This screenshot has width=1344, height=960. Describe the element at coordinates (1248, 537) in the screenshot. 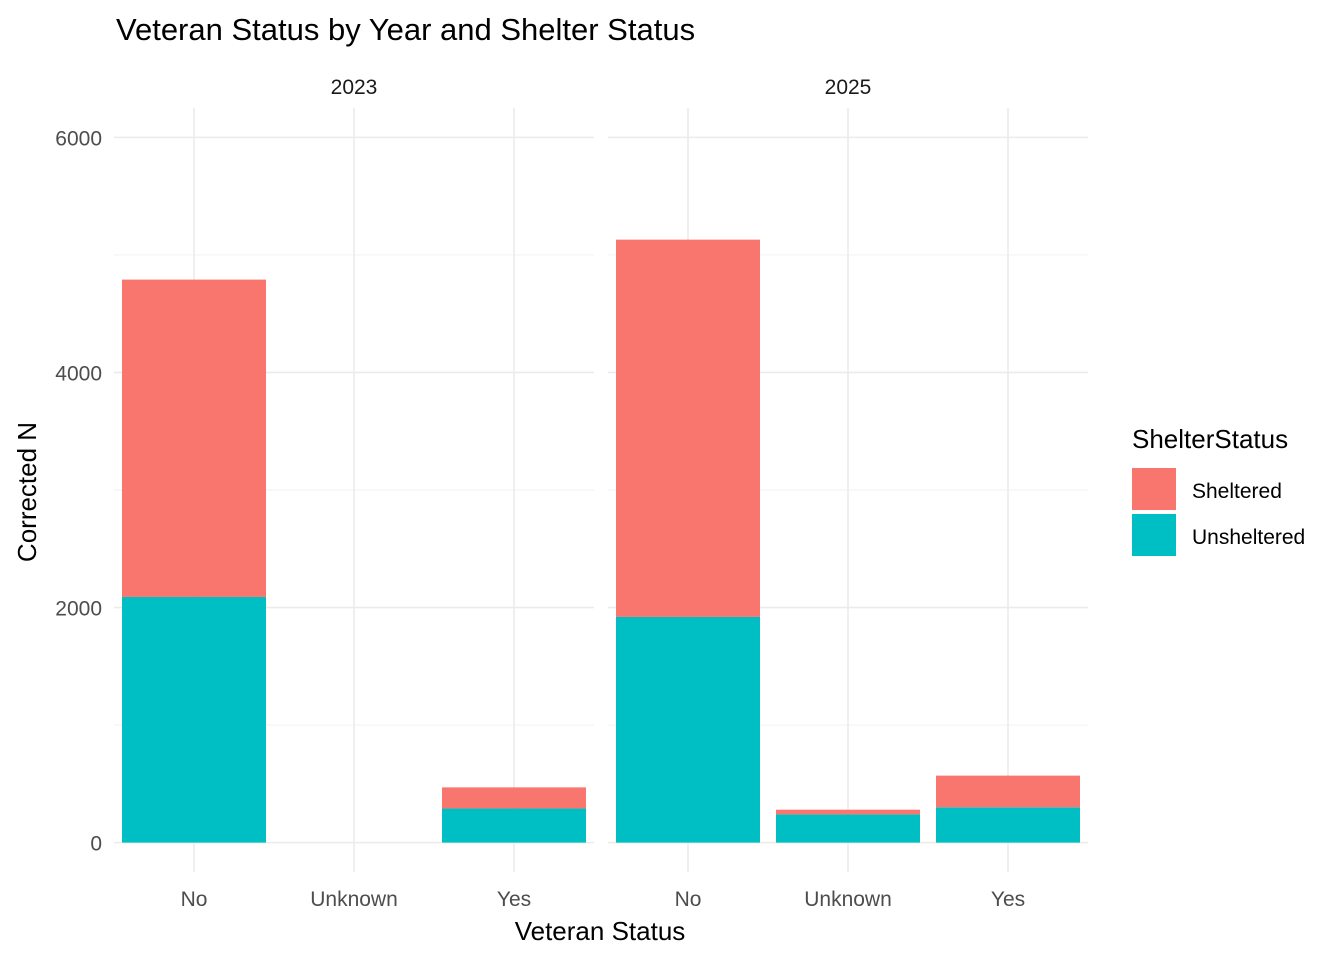

I see `legend-label-unsheltered: Unsheltered` at that location.